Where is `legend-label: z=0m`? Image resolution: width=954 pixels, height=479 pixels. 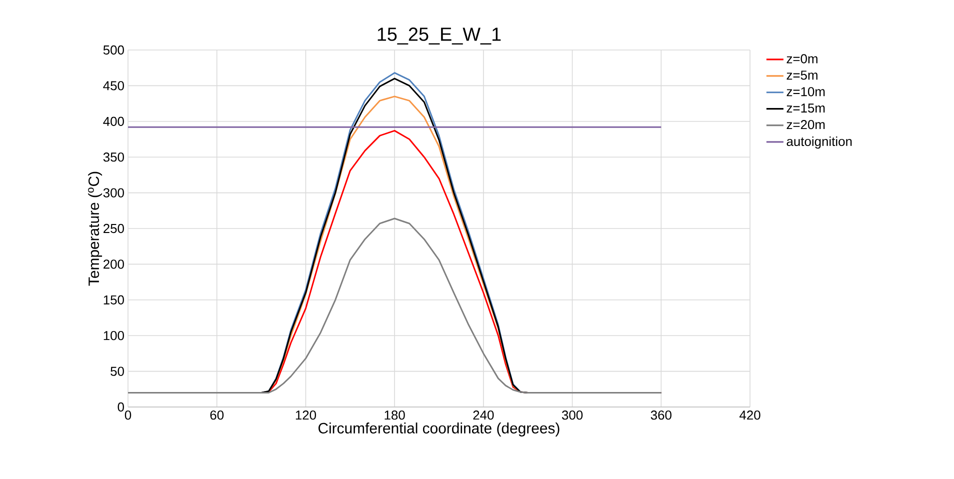 legend-label: z=0m is located at coordinates (802, 59).